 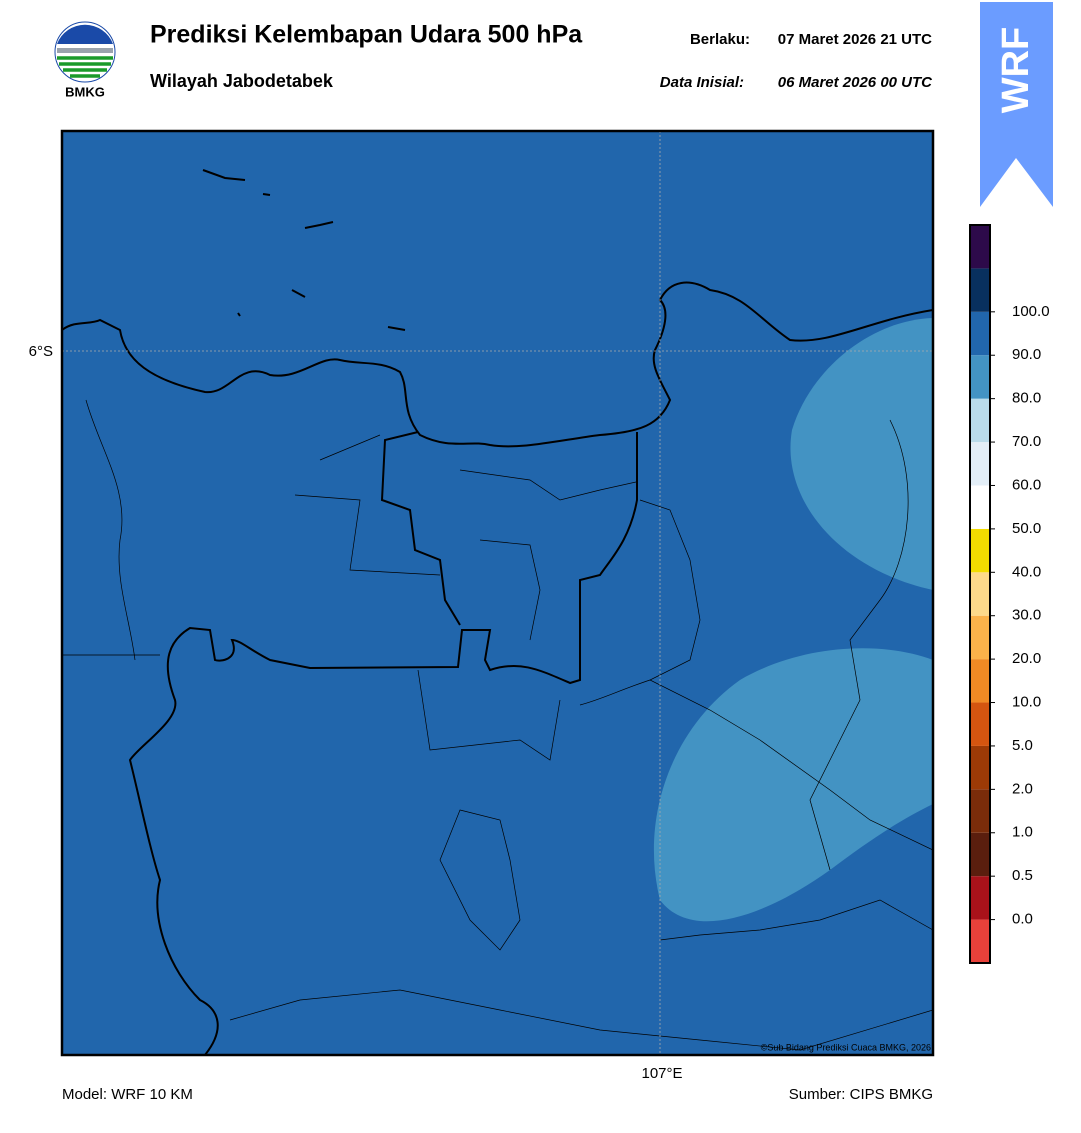 I want to click on footer-model: Model: WRF 10 KM, so click(x=127, y=1094).